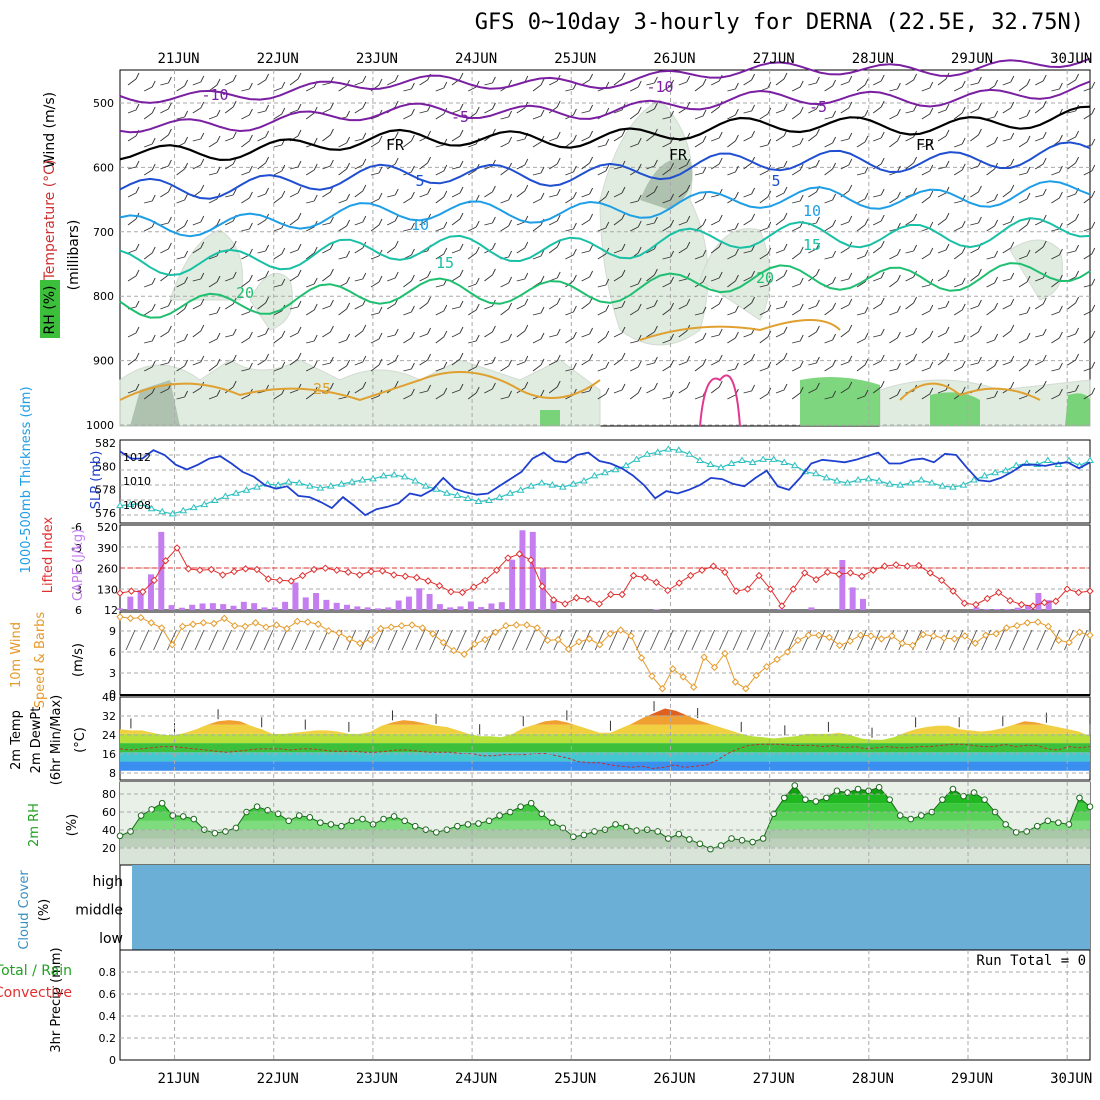 This screenshot has width=1100, height=1100. What do you see at coordinates (76, 527) in the screenshot?
I see `li-tick: -6` at bounding box center [76, 527].